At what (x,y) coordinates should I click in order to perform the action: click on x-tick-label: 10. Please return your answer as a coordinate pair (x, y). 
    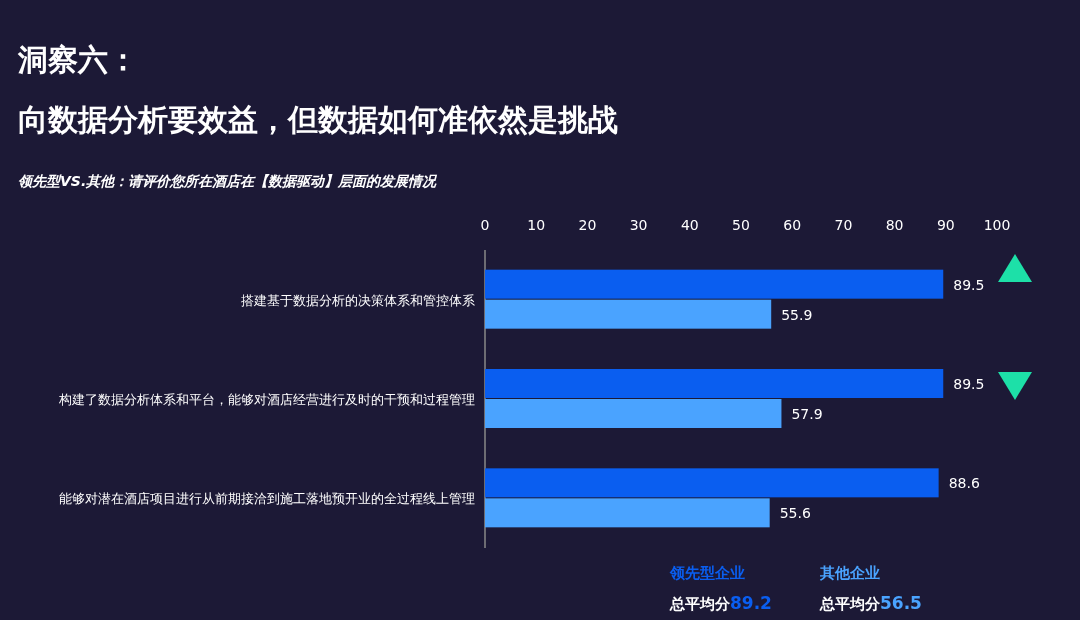
    Looking at the image, I should click on (536, 225).